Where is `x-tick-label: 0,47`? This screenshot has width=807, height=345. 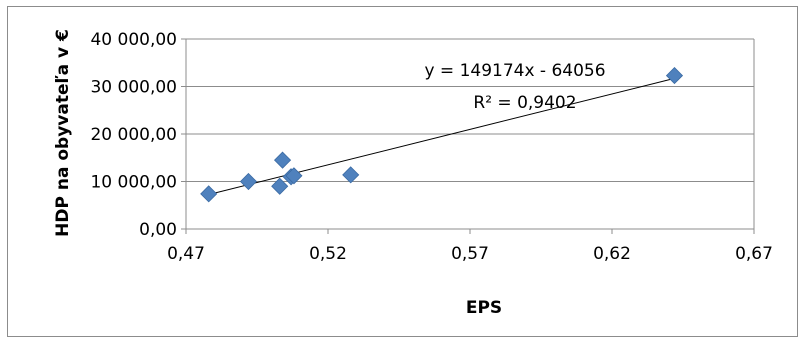 x-tick-label: 0,47 is located at coordinates (186, 254).